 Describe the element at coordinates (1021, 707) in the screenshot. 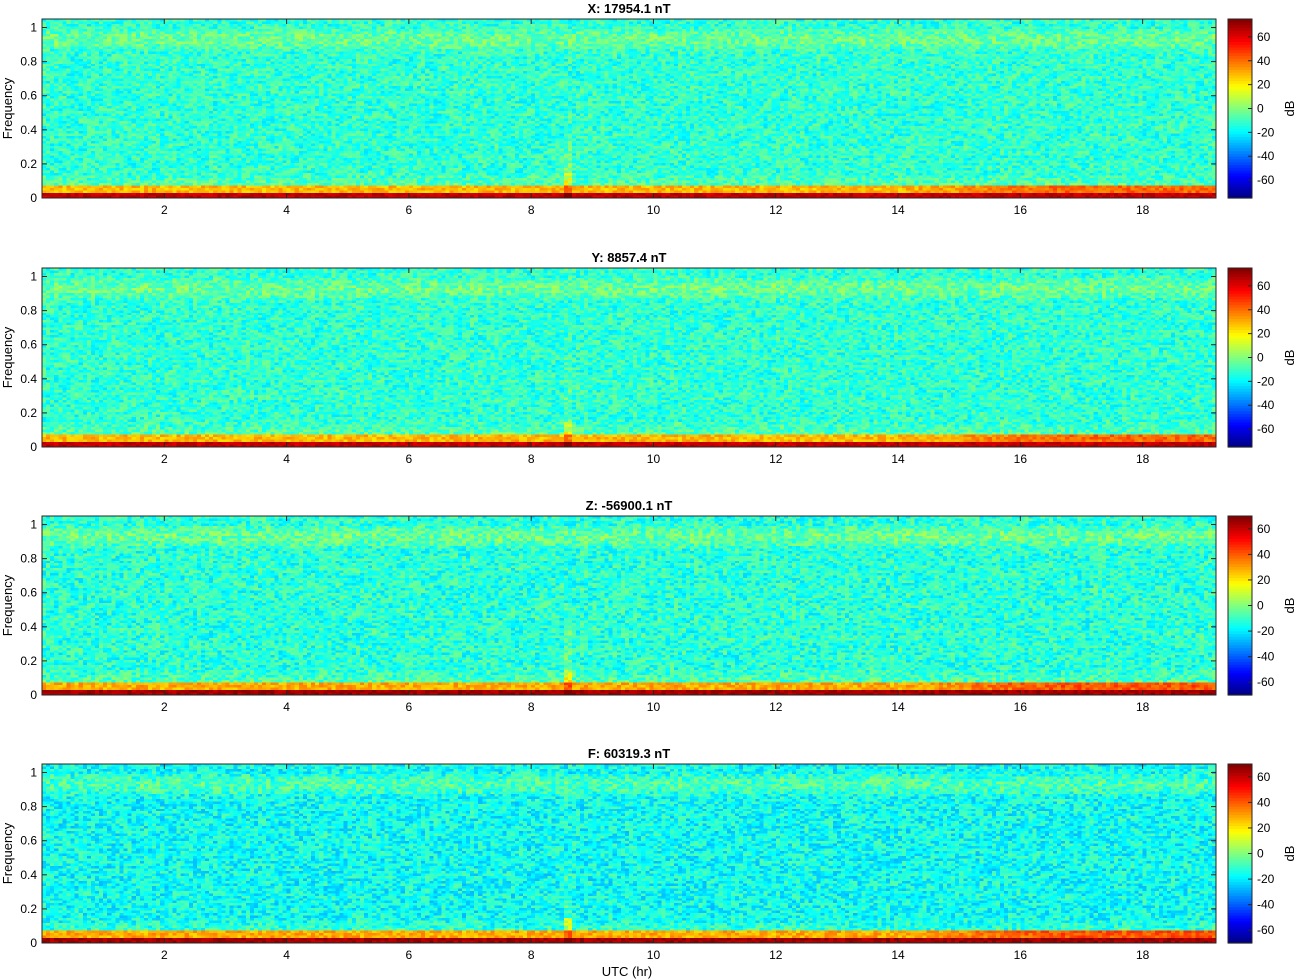

I see `x-tick-label: 16` at that location.